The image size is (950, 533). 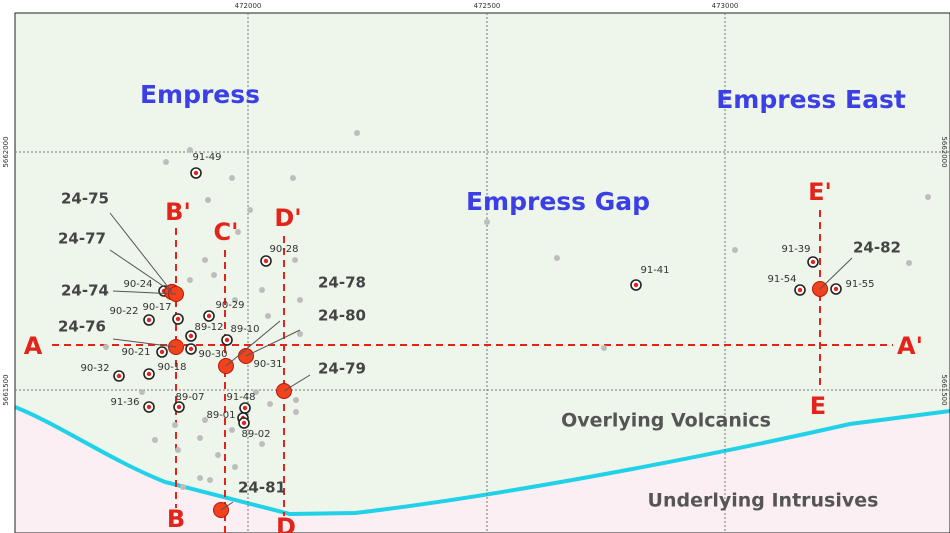 What do you see at coordinates (124, 402) in the screenshot?
I see `historic-hole-label: 91-36` at bounding box center [124, 402].